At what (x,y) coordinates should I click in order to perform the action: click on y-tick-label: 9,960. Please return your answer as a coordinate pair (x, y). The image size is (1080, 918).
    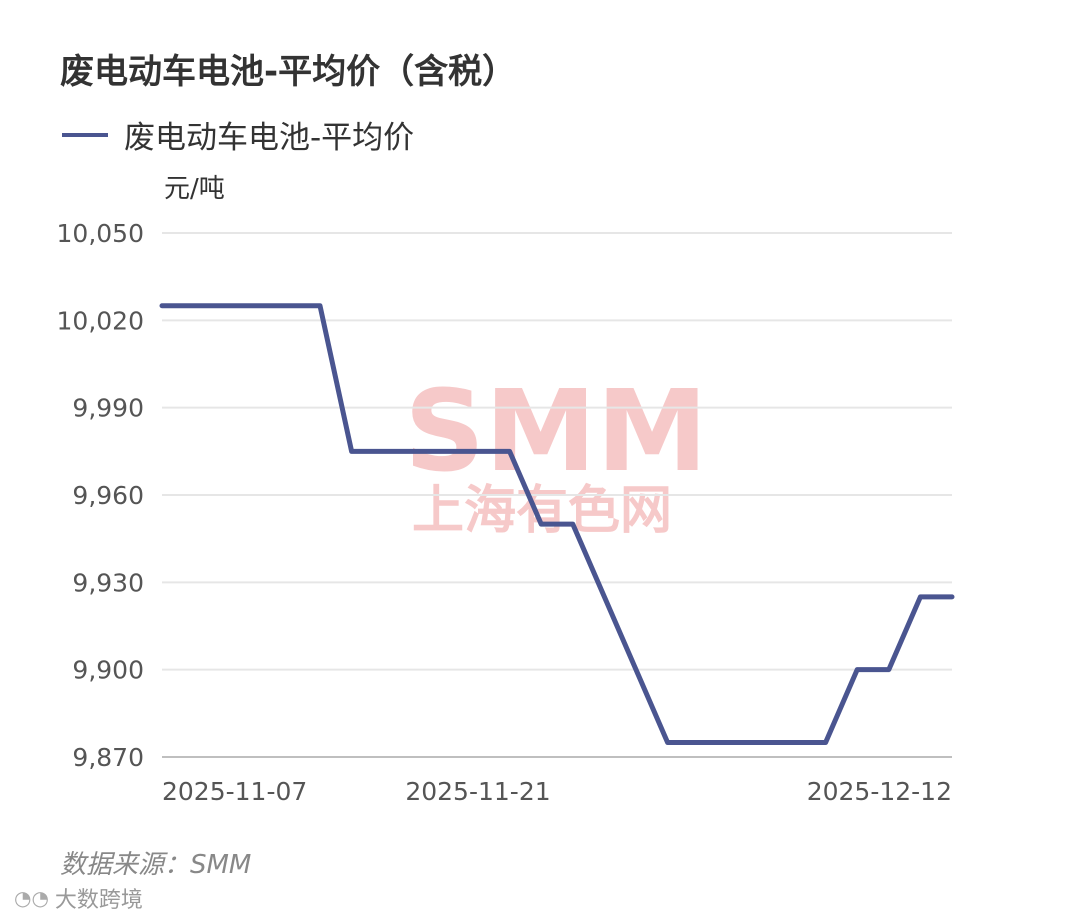
    Looking at the image, I should click on (108, 495).